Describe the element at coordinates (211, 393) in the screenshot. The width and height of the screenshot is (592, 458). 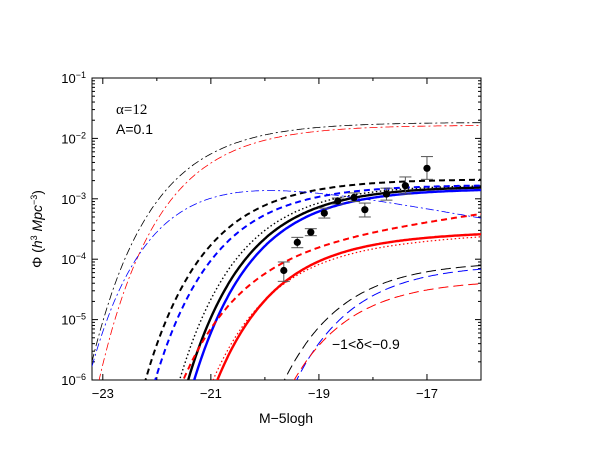
I see `x-tick-label: −21` at that location.